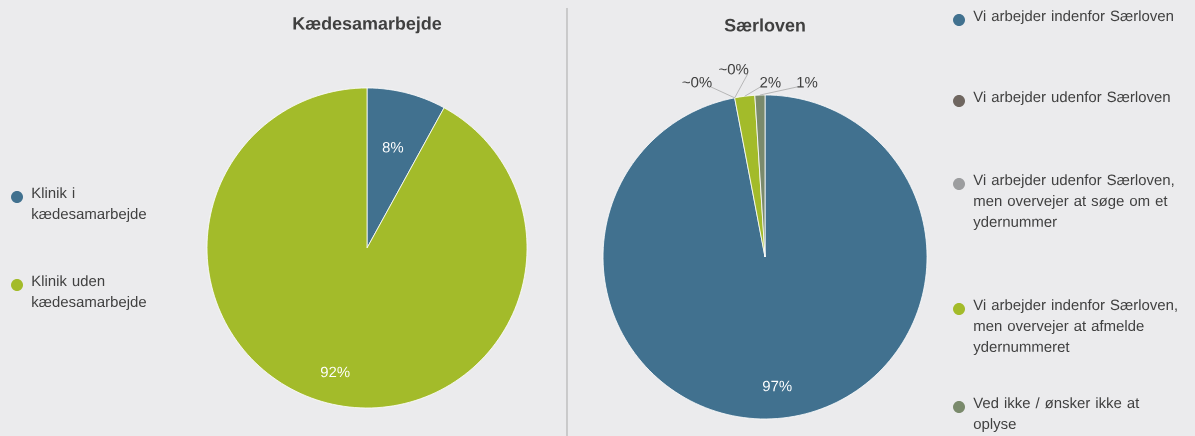  What do you see at coordinates (1056, 414) in the screenshot?
I see `legend-label: Ved ikke / ønsker ikke at oplyse` at bounding box center [1056, 414].